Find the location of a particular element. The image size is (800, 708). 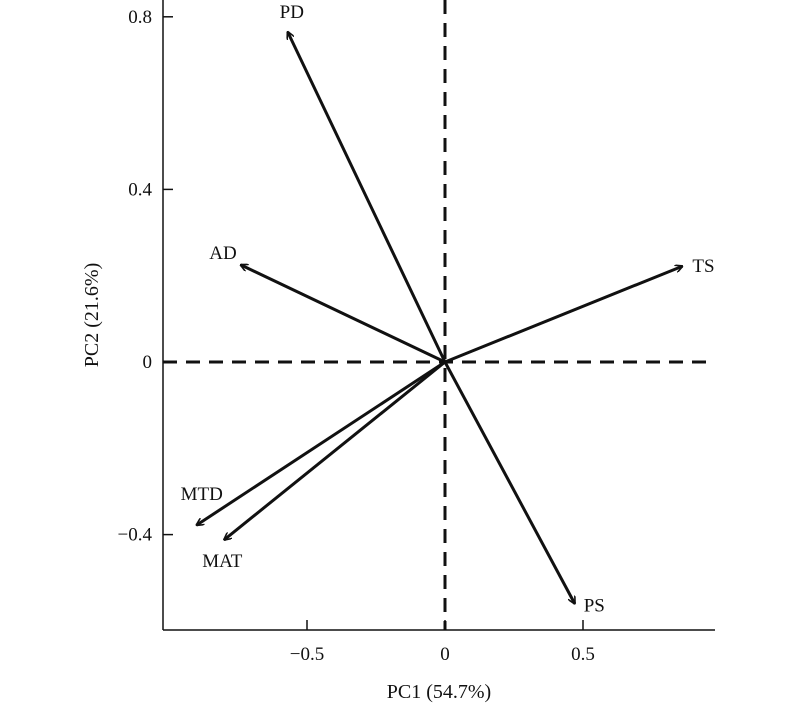

vector-ts-arrow is located at coordinates (563, 315).